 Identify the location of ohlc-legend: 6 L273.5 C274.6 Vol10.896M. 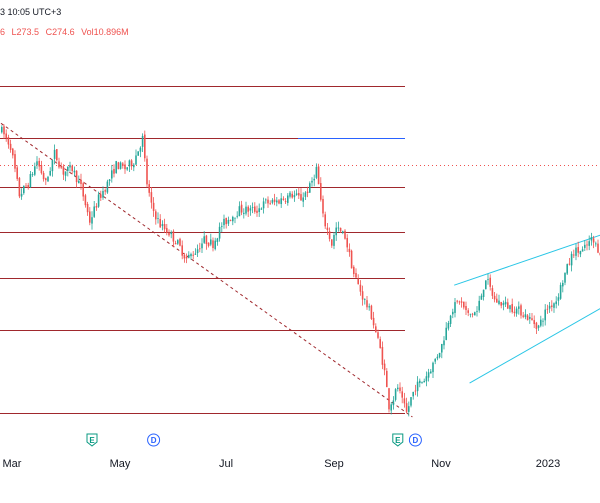
(64, 32).